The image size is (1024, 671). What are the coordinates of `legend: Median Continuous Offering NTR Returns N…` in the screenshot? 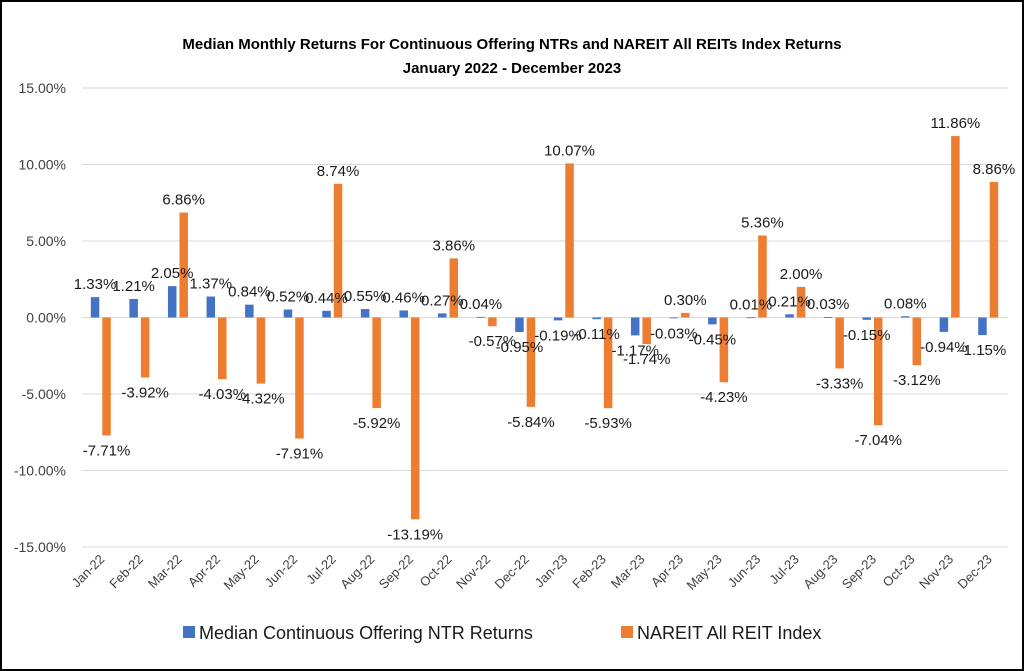 It's located at (502, 633).